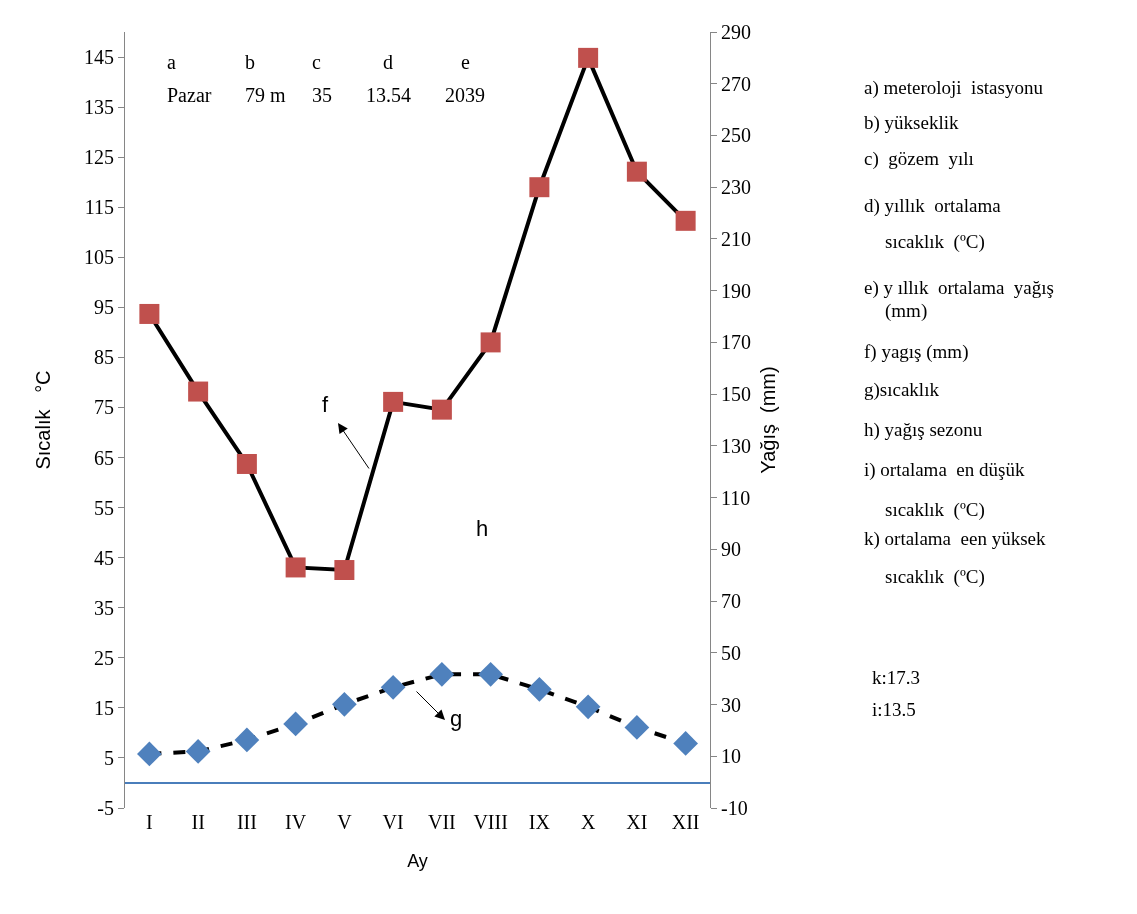  I want to click on text: b) yükseklik, so click(911, 123).